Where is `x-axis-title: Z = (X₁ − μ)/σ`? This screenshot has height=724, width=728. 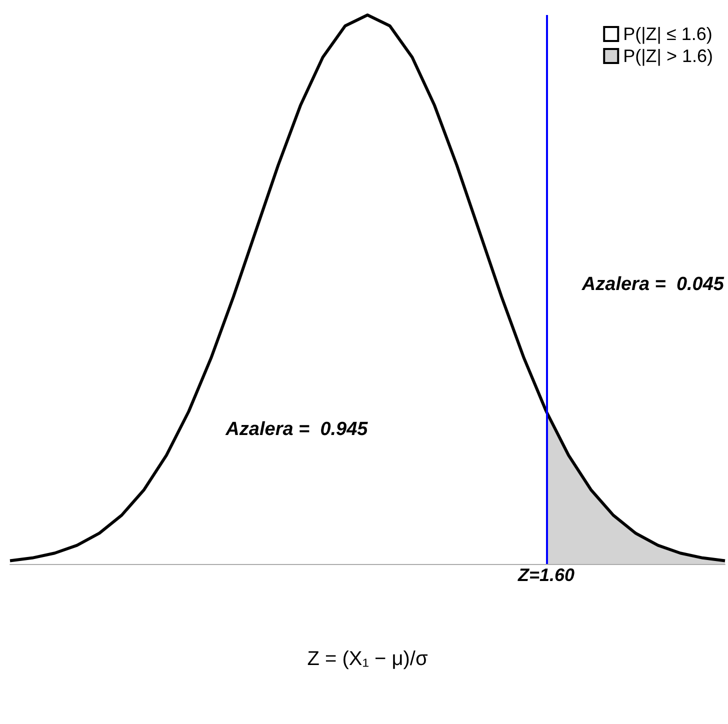 x-axis-title: Z = (X₁ − μ)/σ is located at coordinates (367, 659).